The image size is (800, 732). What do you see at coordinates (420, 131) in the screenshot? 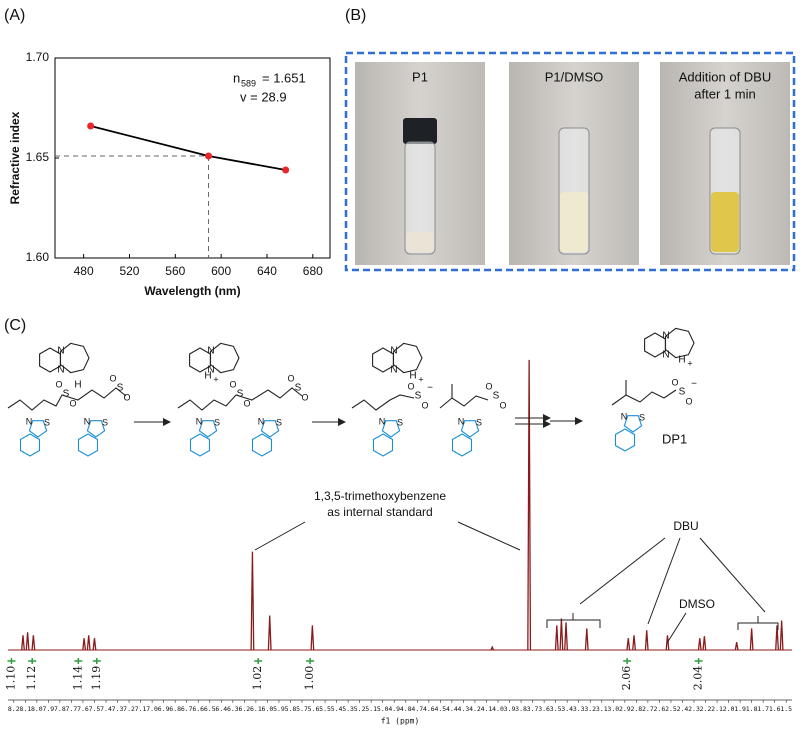
I see `vial-cap` at bounding box center [420, 131].